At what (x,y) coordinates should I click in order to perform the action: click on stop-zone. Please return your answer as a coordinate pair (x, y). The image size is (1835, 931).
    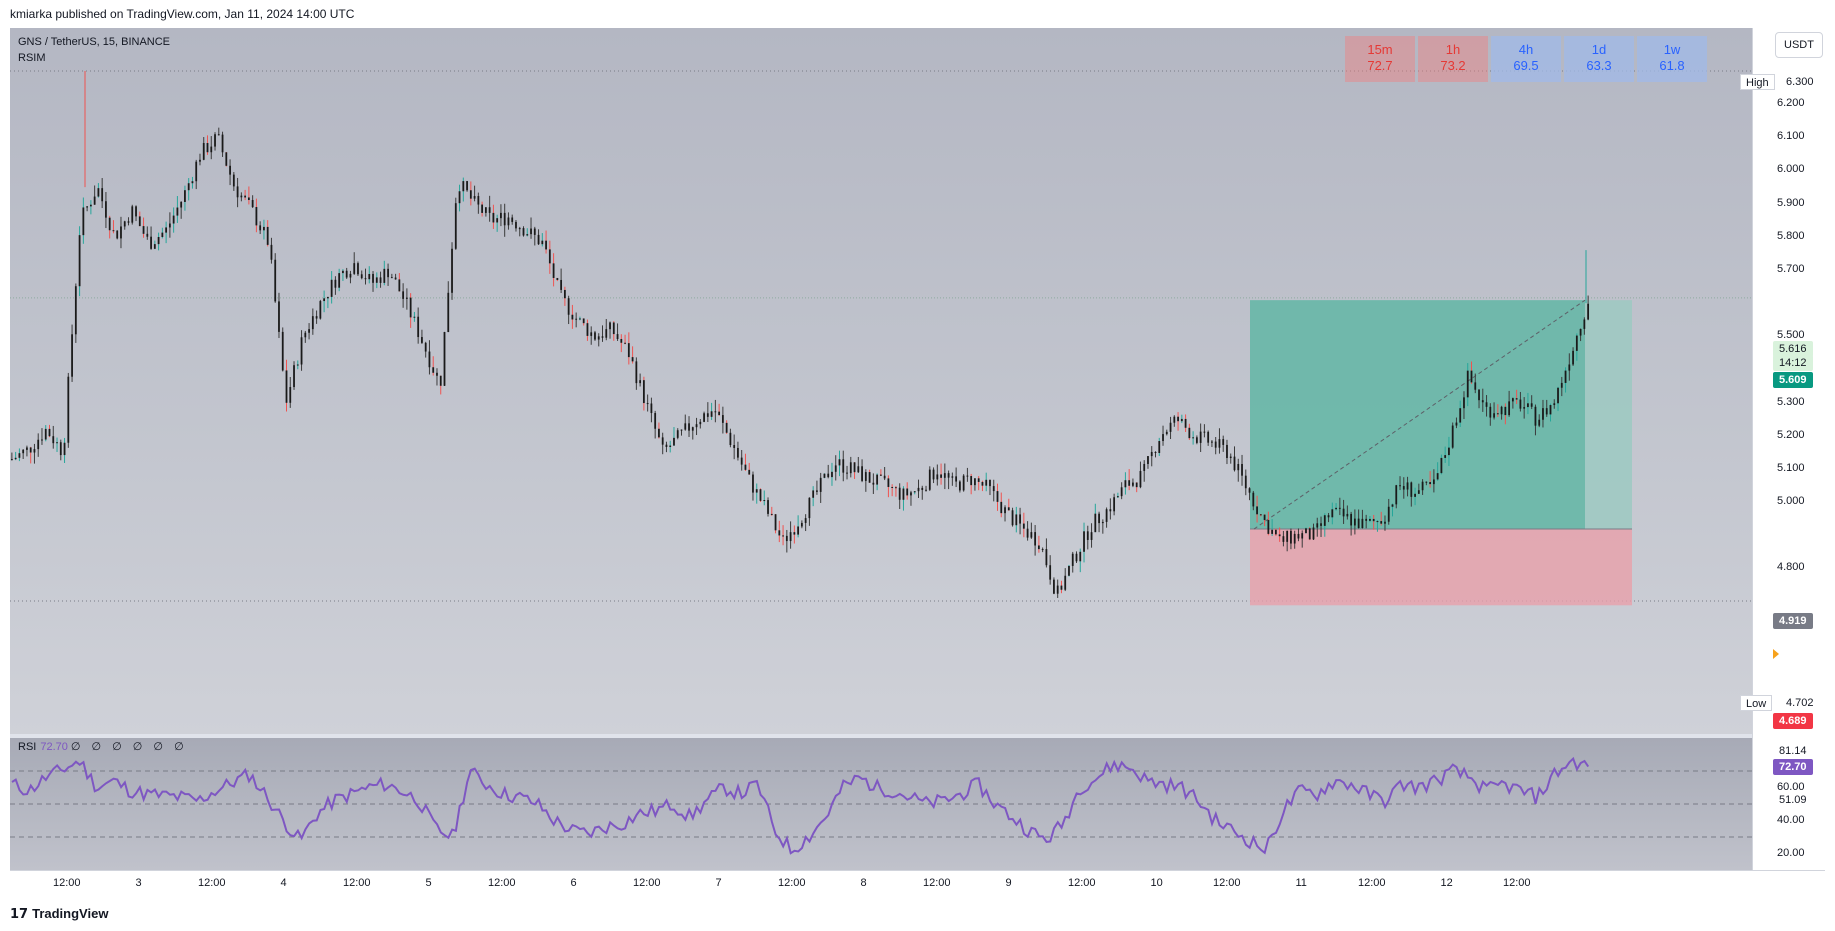
    Looking at the image, I should click on (1441, 567).